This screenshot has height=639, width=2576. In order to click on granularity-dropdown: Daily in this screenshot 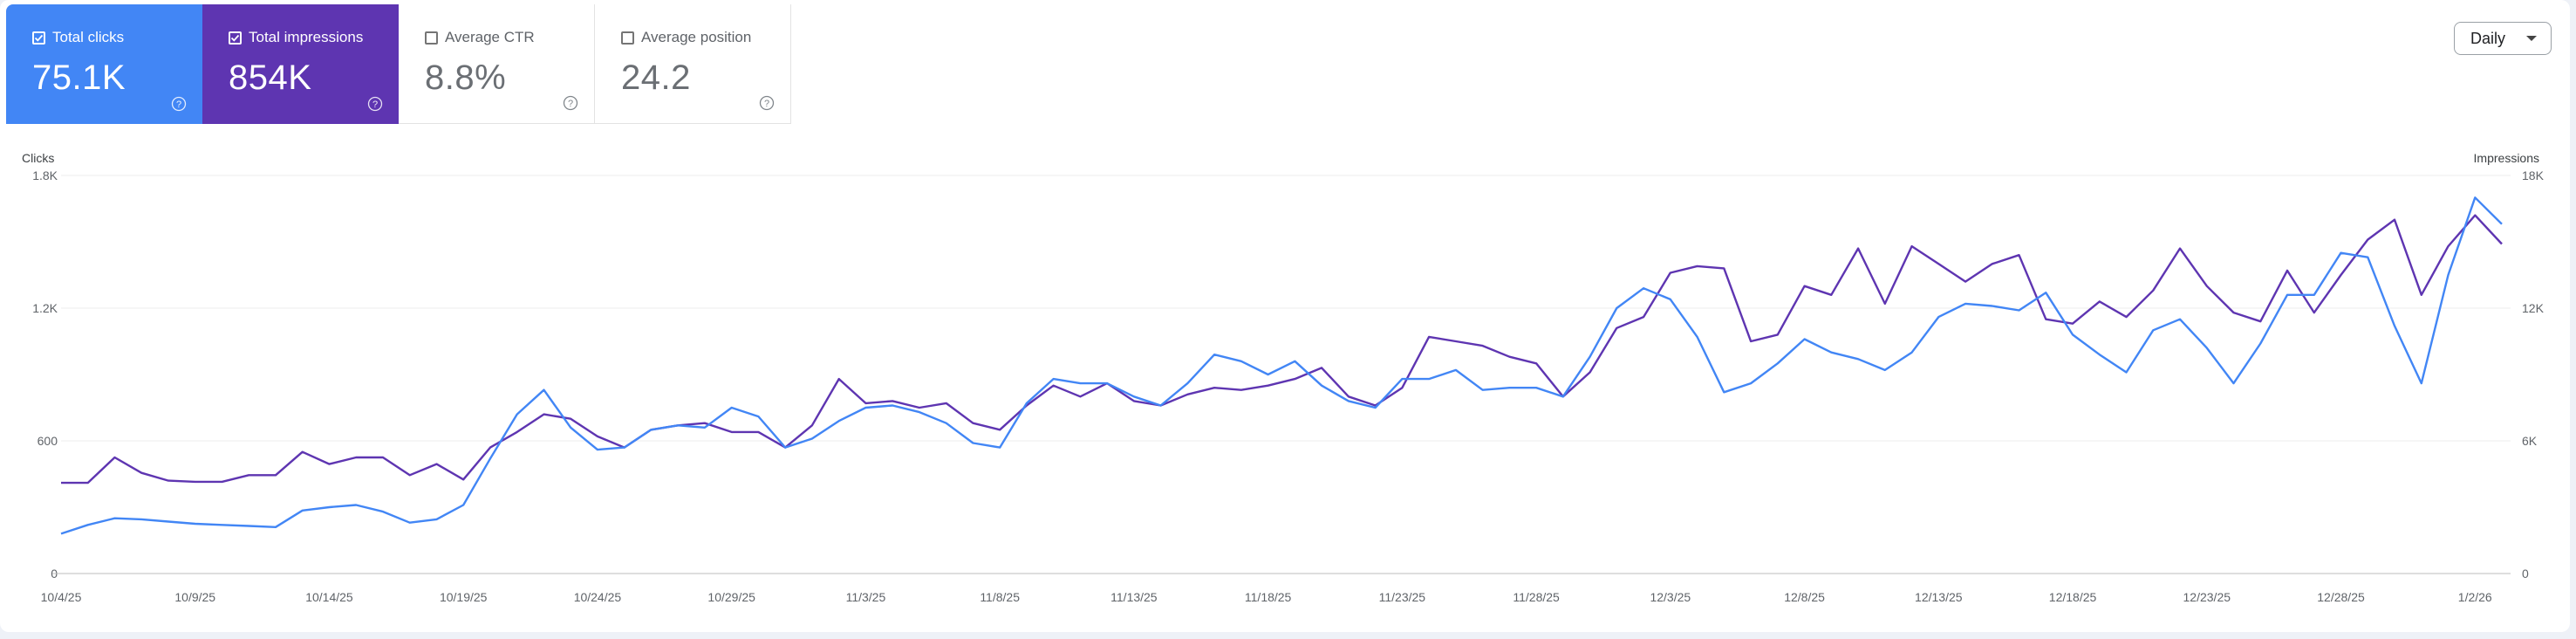, I will do `click(2503, 38)`.